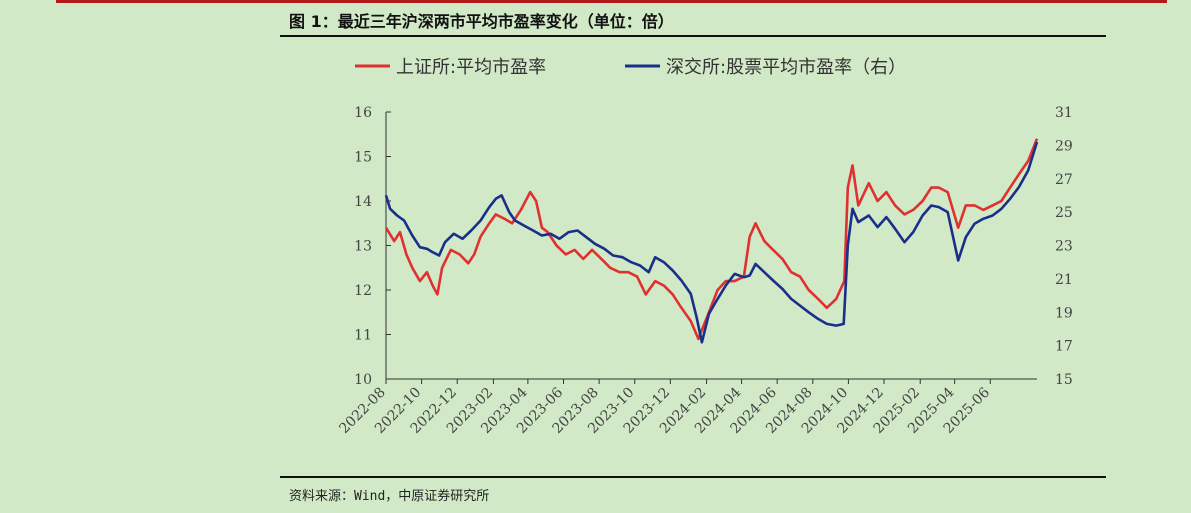 This screenshot has height=513, width=1191. I want to click on bottom-rule, so click(693, 477).